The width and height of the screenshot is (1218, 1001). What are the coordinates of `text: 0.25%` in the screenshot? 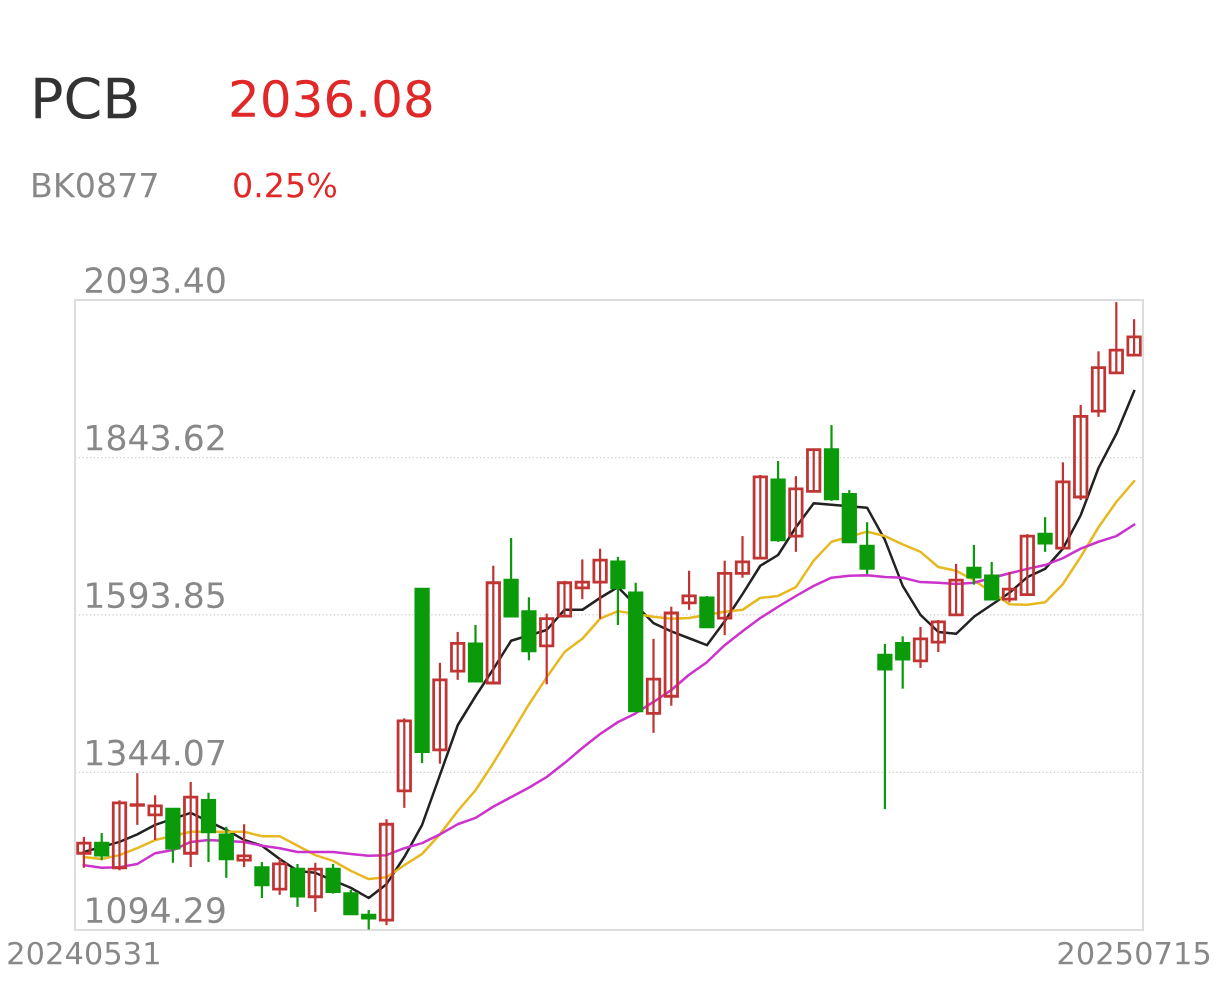 It's located at (285, 185).